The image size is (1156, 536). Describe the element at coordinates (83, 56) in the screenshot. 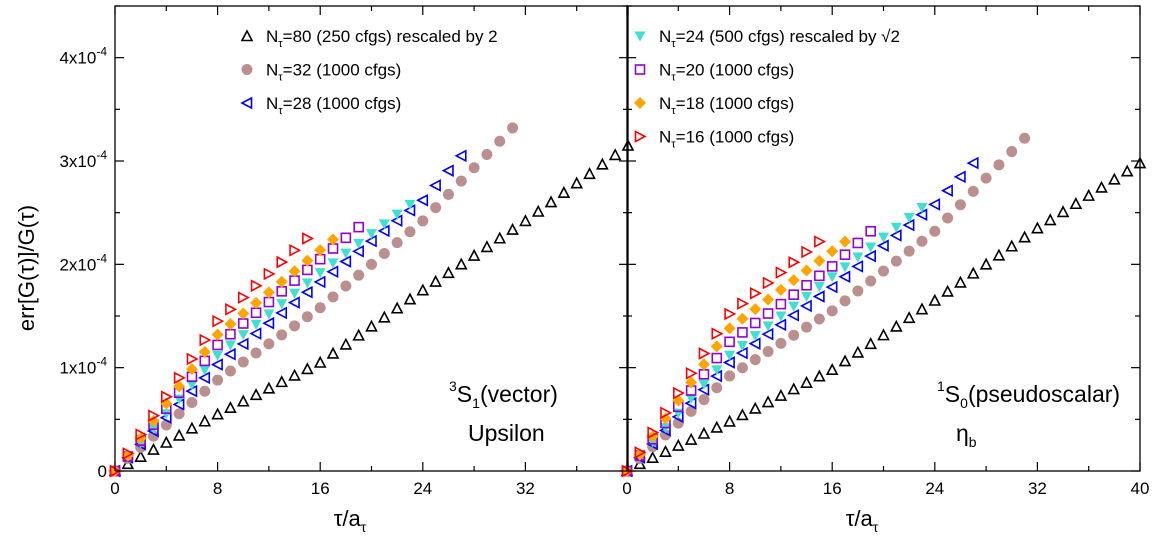

I see `y-tick-label: 4x10⁻⁴` at that location.